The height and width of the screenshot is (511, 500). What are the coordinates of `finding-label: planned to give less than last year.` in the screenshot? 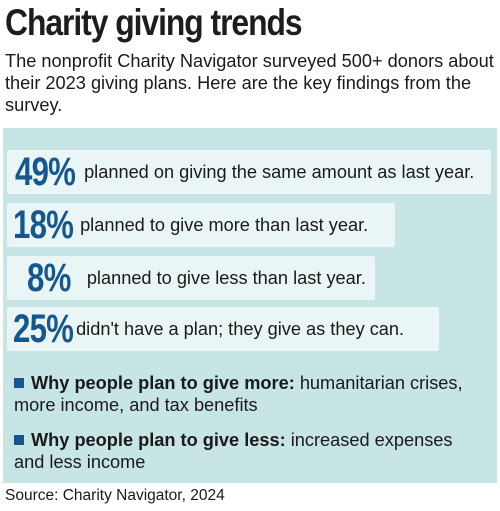 It's located at (226, 277).